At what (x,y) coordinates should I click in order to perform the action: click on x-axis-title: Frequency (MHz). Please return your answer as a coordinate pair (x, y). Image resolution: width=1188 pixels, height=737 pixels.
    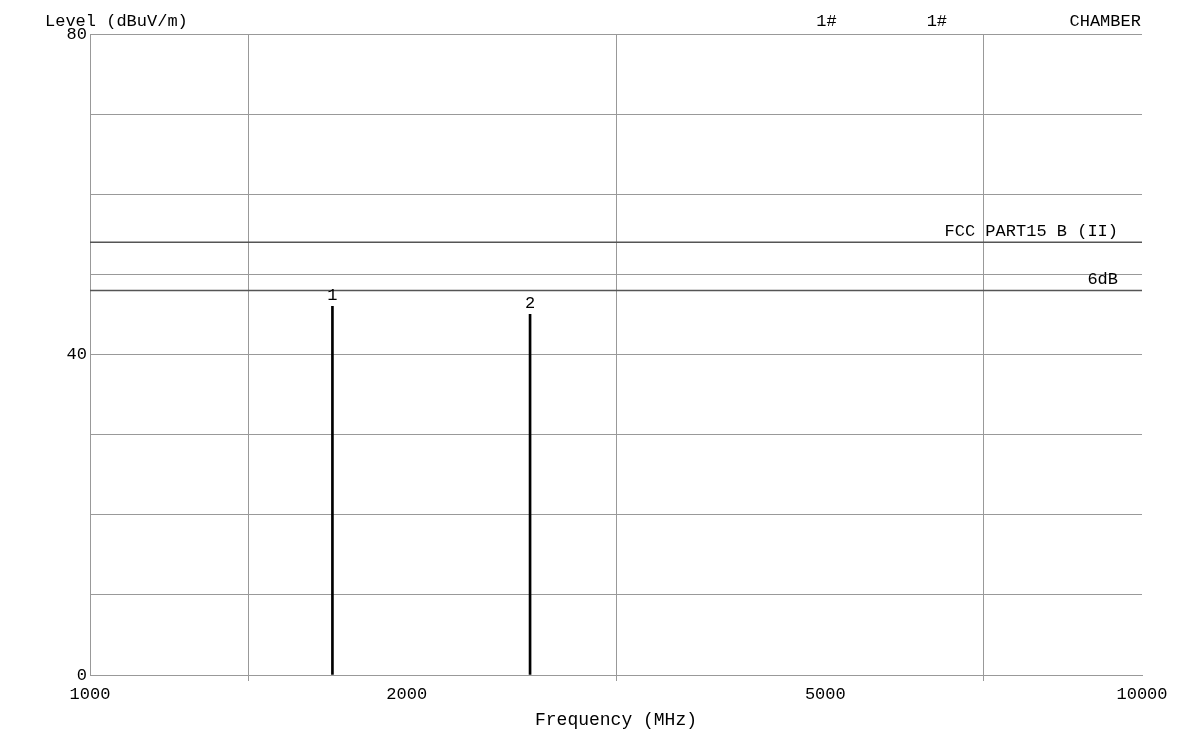
    Looking at the image, I should click on (616, 719).